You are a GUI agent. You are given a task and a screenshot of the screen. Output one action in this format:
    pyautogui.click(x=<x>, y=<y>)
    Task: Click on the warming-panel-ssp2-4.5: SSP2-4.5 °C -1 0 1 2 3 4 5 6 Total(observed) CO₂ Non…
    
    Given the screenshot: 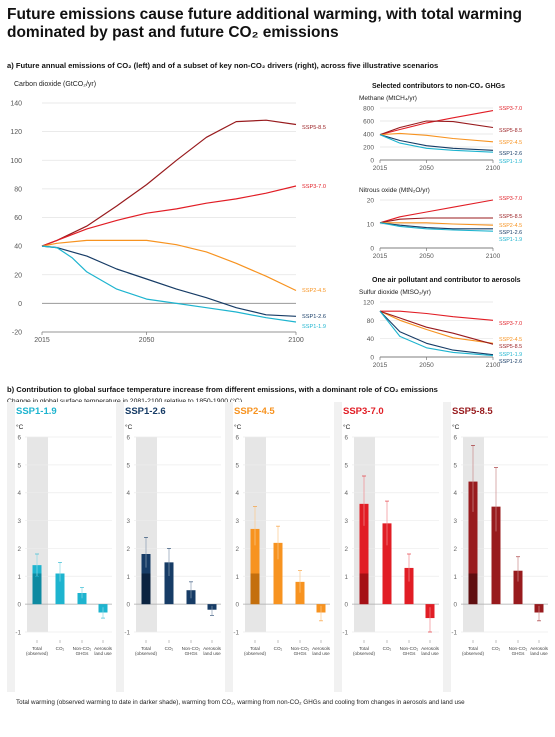 What is the action you would take?
    pyautogui.click(x=283, y=547)
    